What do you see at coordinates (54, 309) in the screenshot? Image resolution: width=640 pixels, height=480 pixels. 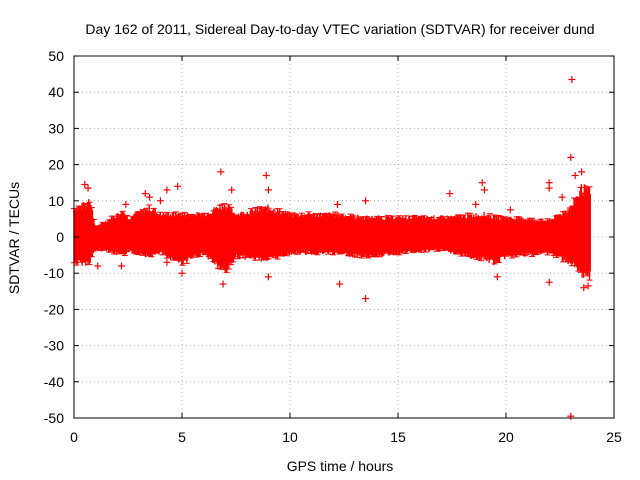 I see `y-tick-label: -20` at bounding box center [54, 309].